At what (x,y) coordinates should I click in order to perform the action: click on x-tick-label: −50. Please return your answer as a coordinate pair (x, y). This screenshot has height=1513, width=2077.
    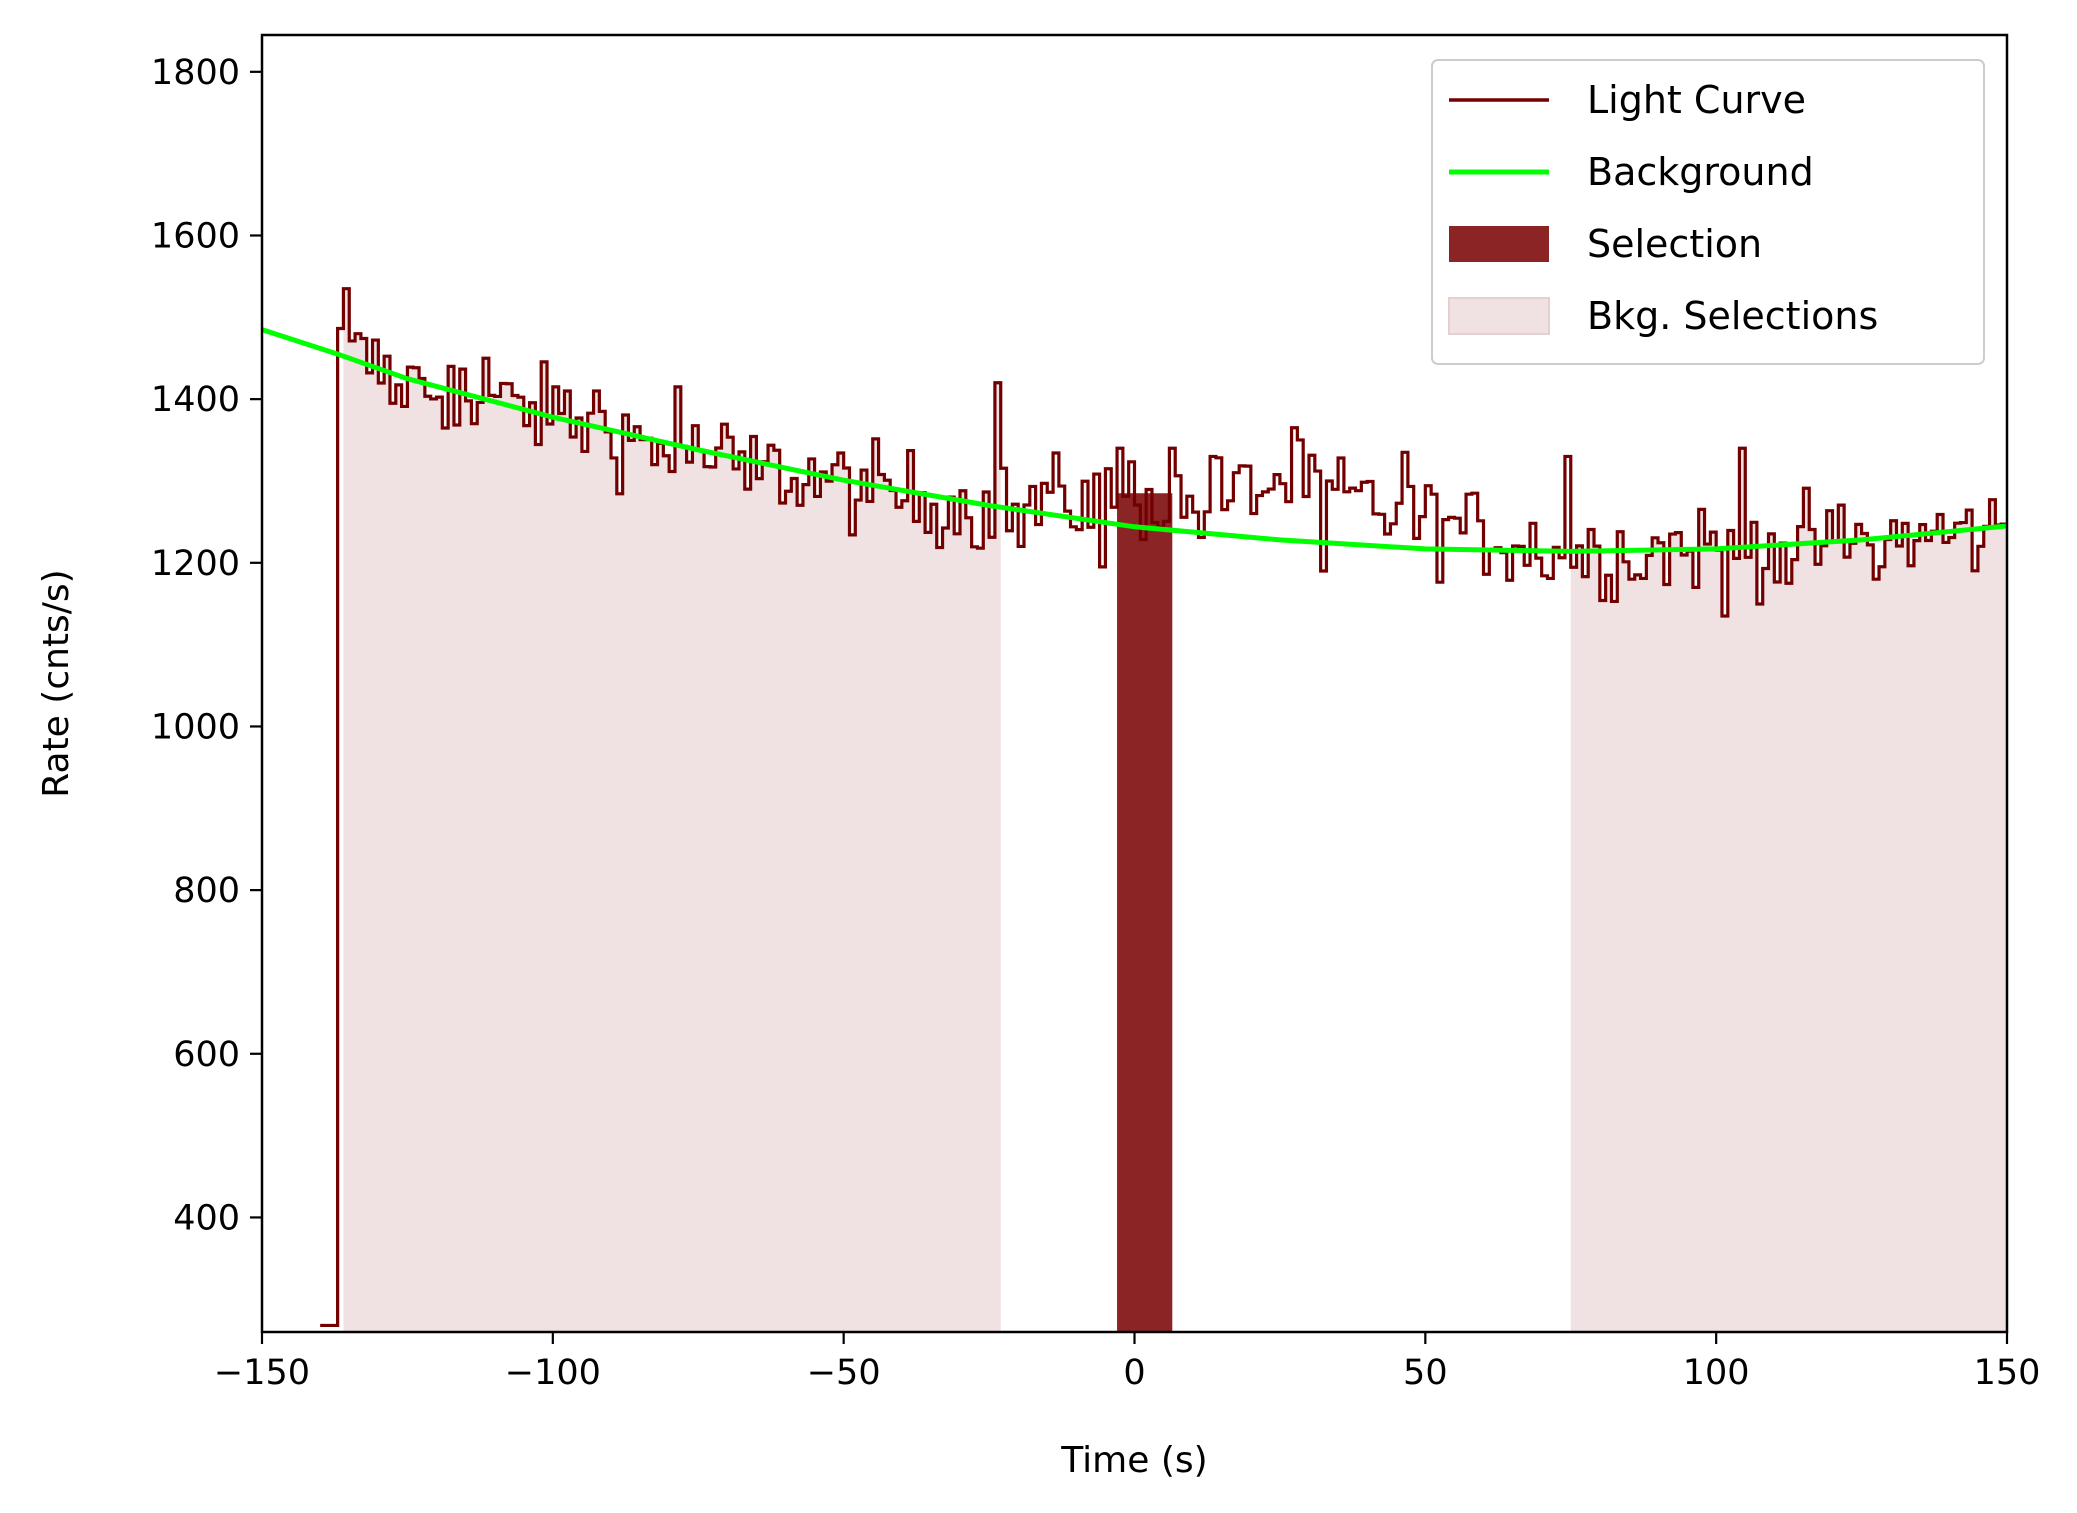
    Looking at the image, I should click on (844, 1373).